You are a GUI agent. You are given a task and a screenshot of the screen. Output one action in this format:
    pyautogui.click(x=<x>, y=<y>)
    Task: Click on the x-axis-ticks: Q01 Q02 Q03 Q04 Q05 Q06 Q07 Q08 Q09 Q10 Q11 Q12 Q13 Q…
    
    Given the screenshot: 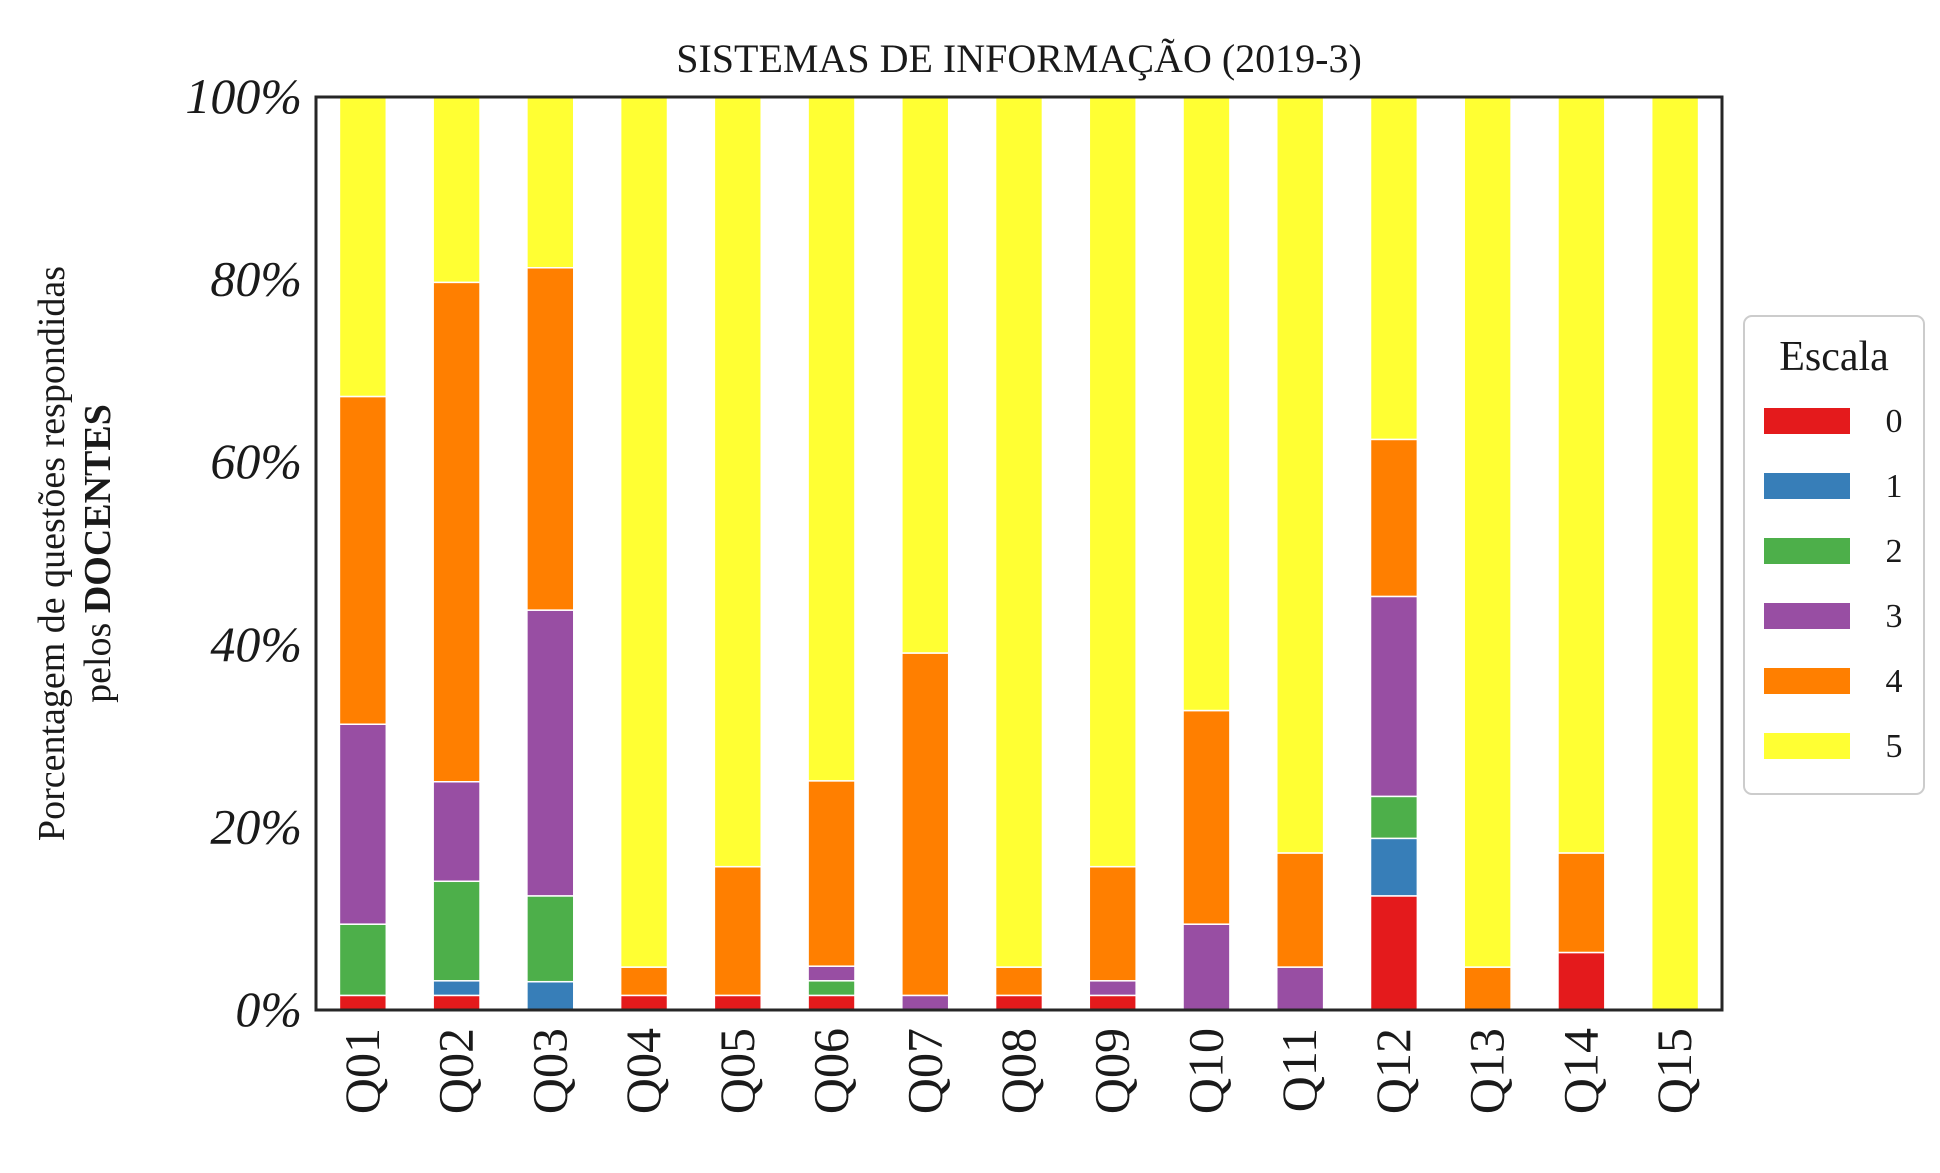 What is the action you would take?
    pyautogui.click(x=1018, y=1071)
    